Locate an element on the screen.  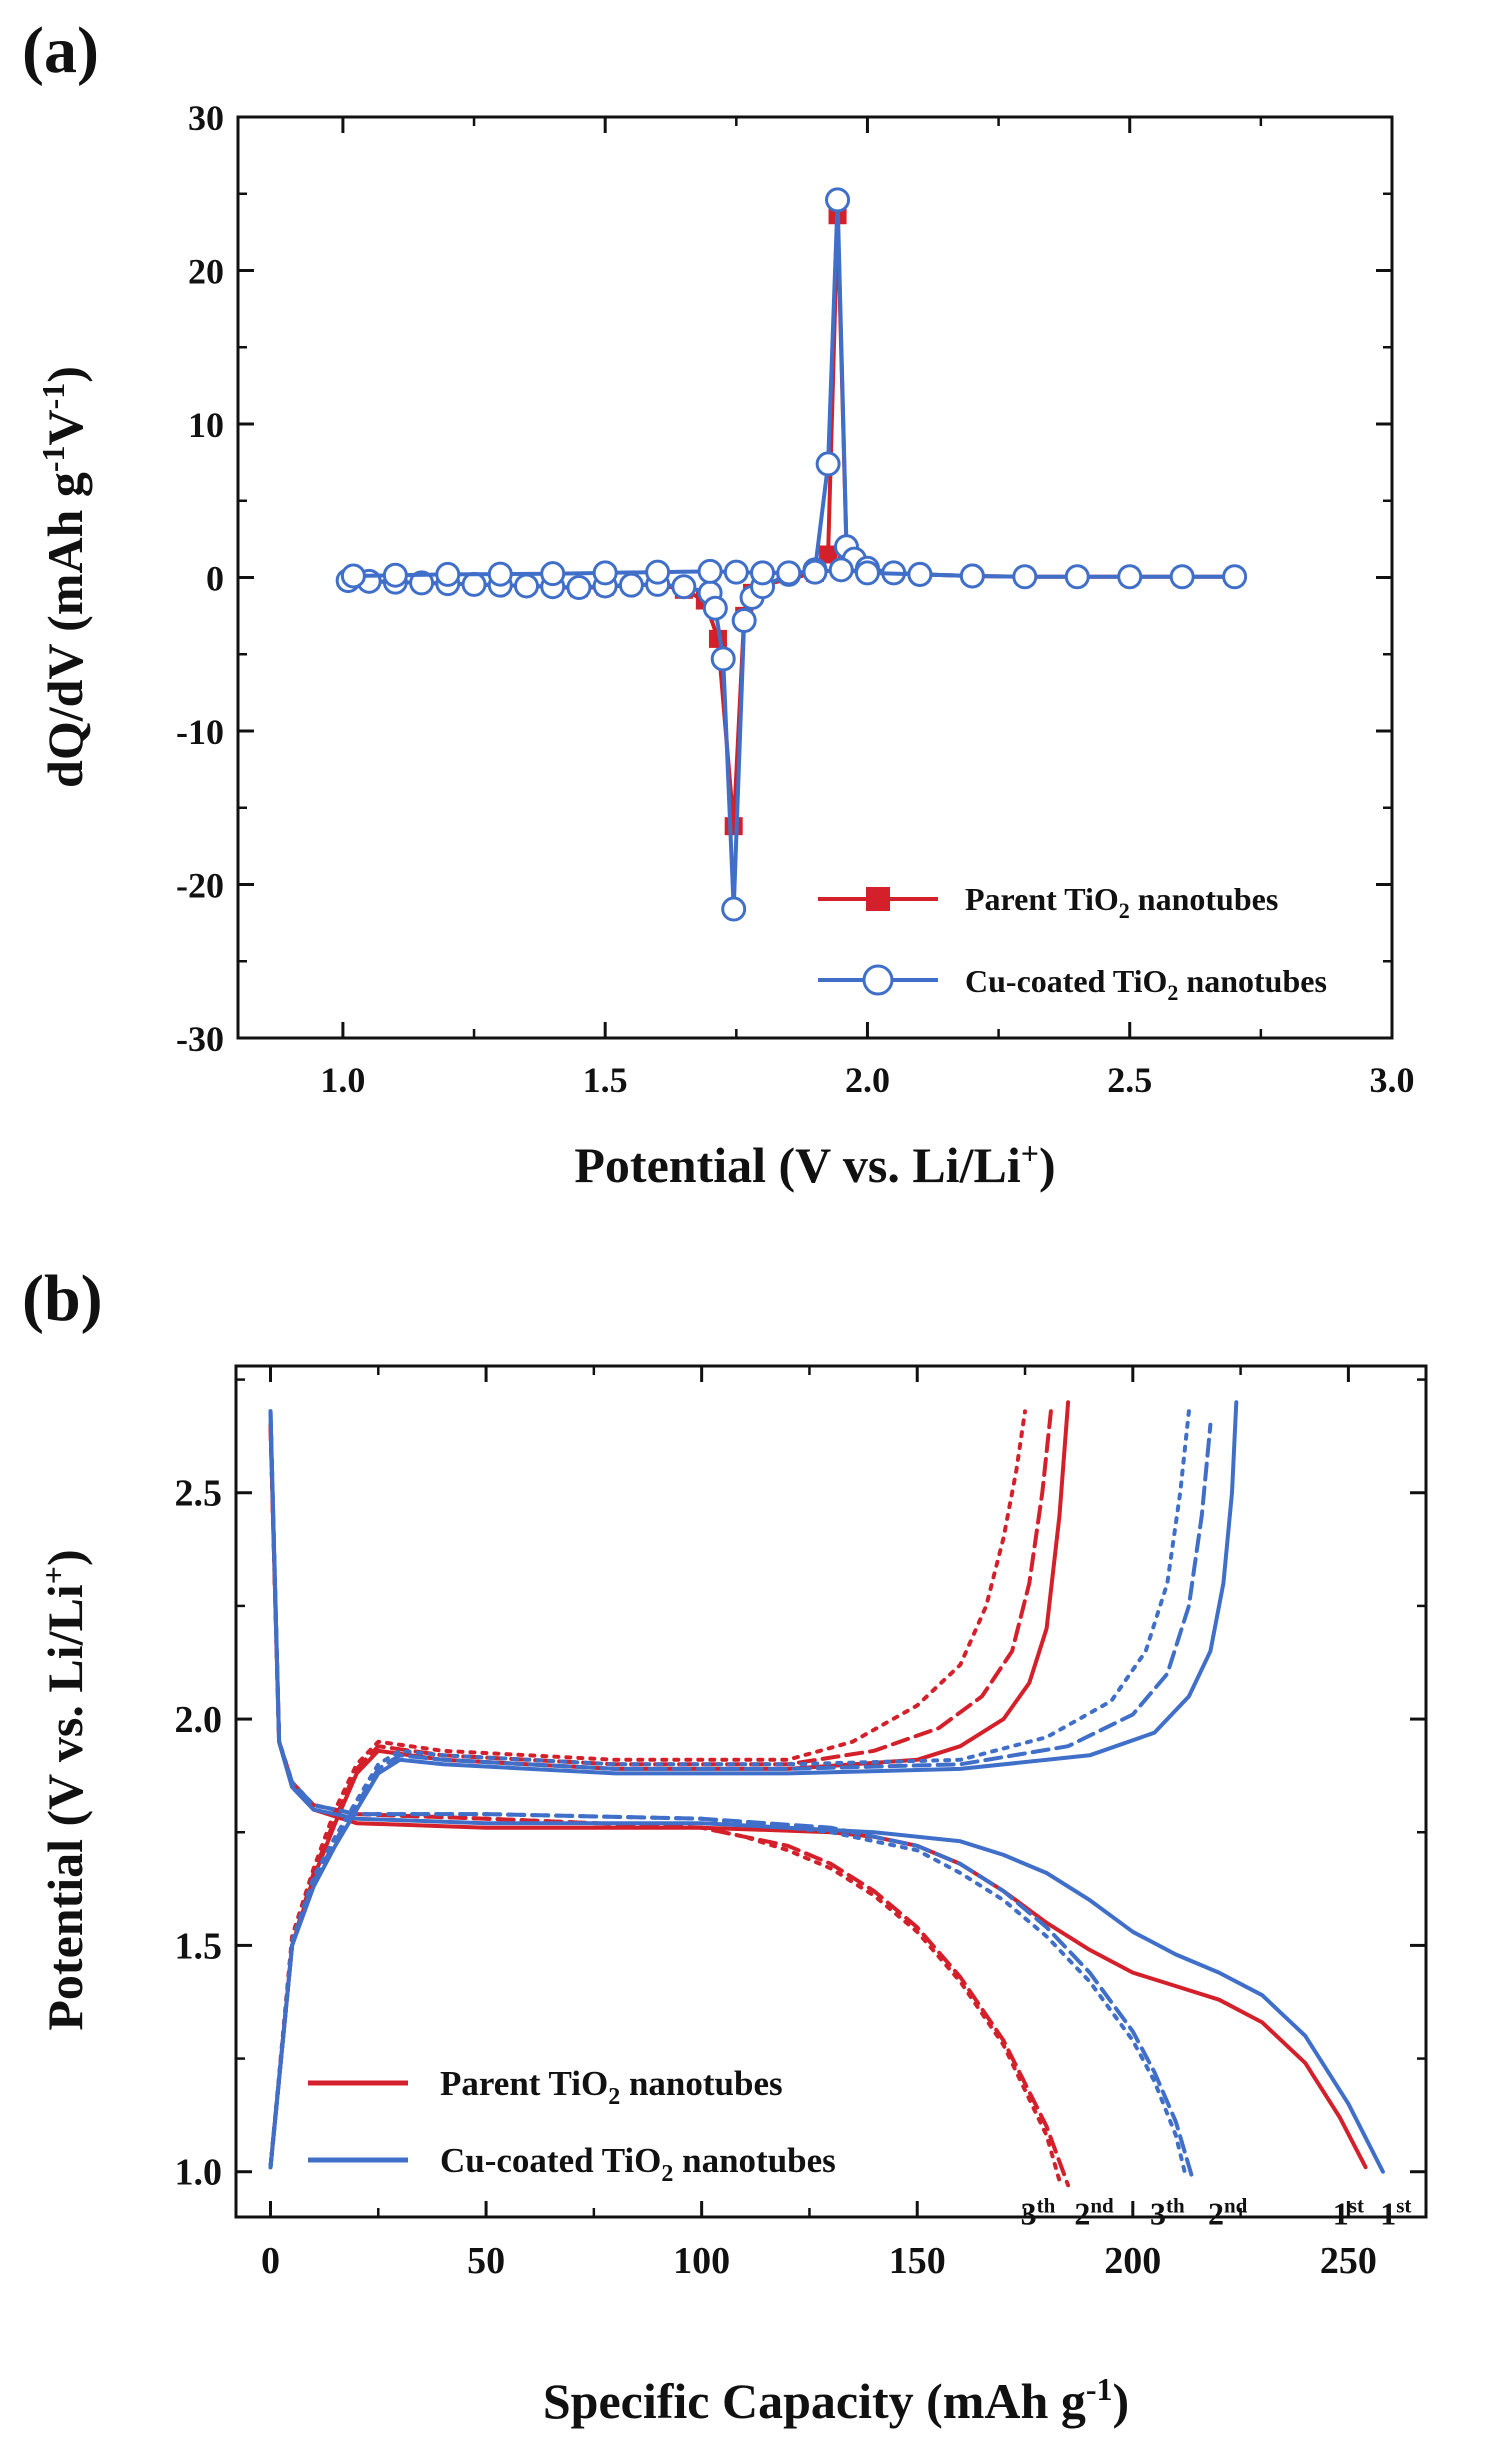
panel-b-x-axis-label: Specific Capacity (mAh g-1) is located at coordinates (836, 2400).